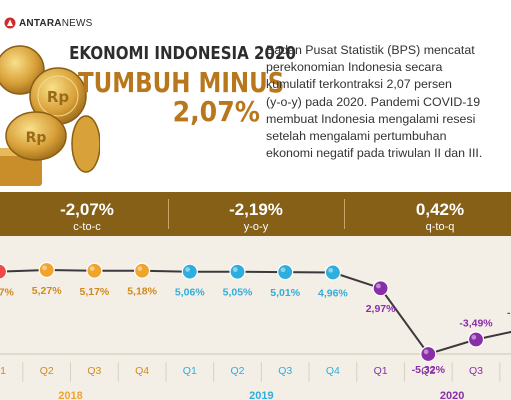 This screenshot has width=511, height=400. Describe the element at coordinates (371, 118) in the screenshot. I see `description-line: membuat Indonesia mengalami resesi` at that location.